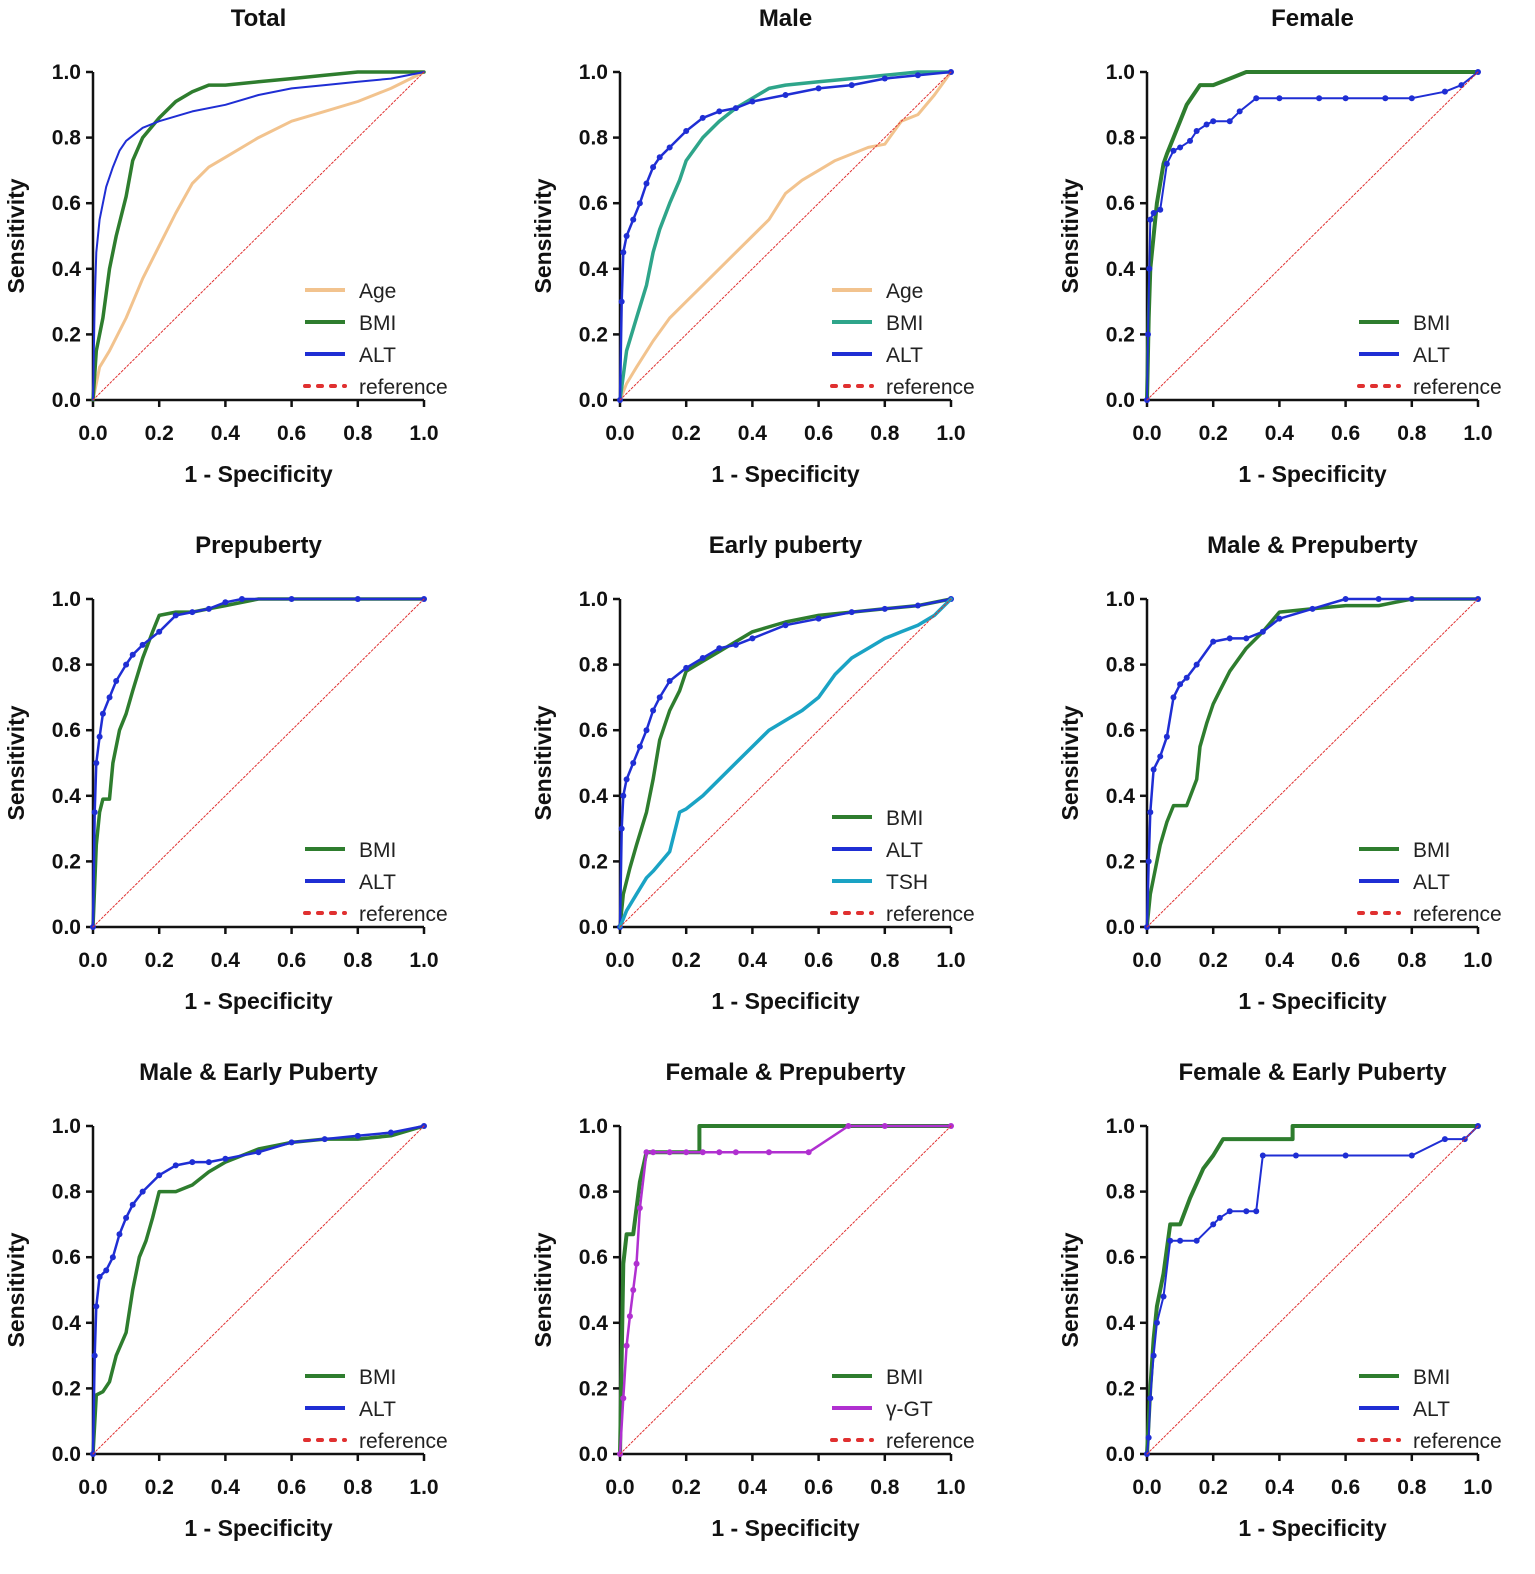 The width and height of the screenshot is (1535, 1574). Describe the element at coordinates (785, 18) in the screenshot. I see `chart-title: Male` at that location.